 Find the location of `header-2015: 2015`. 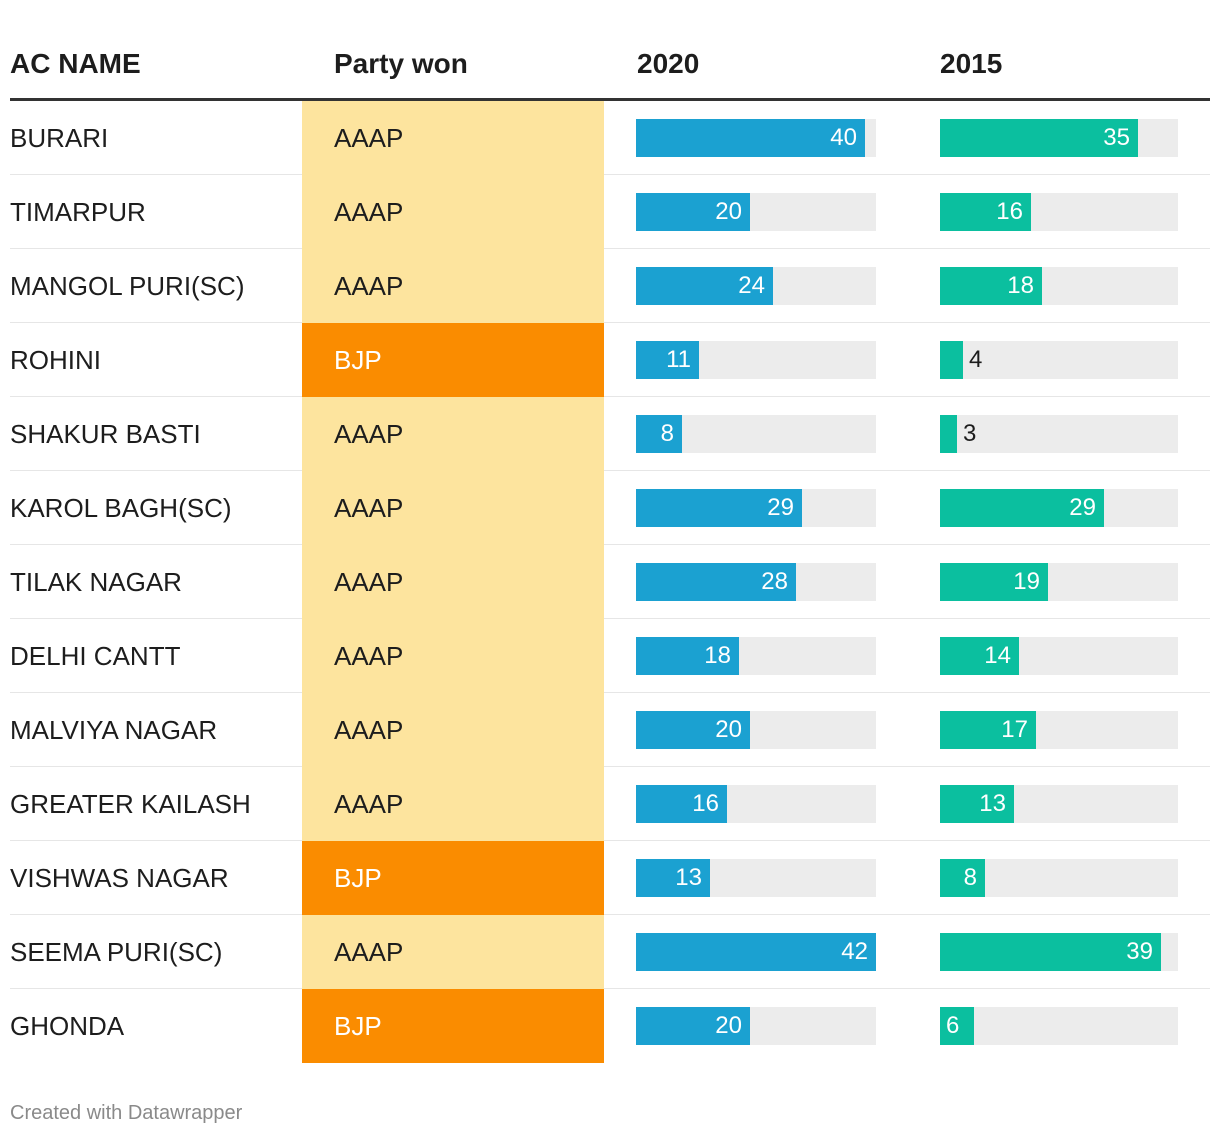

header-2015: 2015 is located at coordinates (971, 63).